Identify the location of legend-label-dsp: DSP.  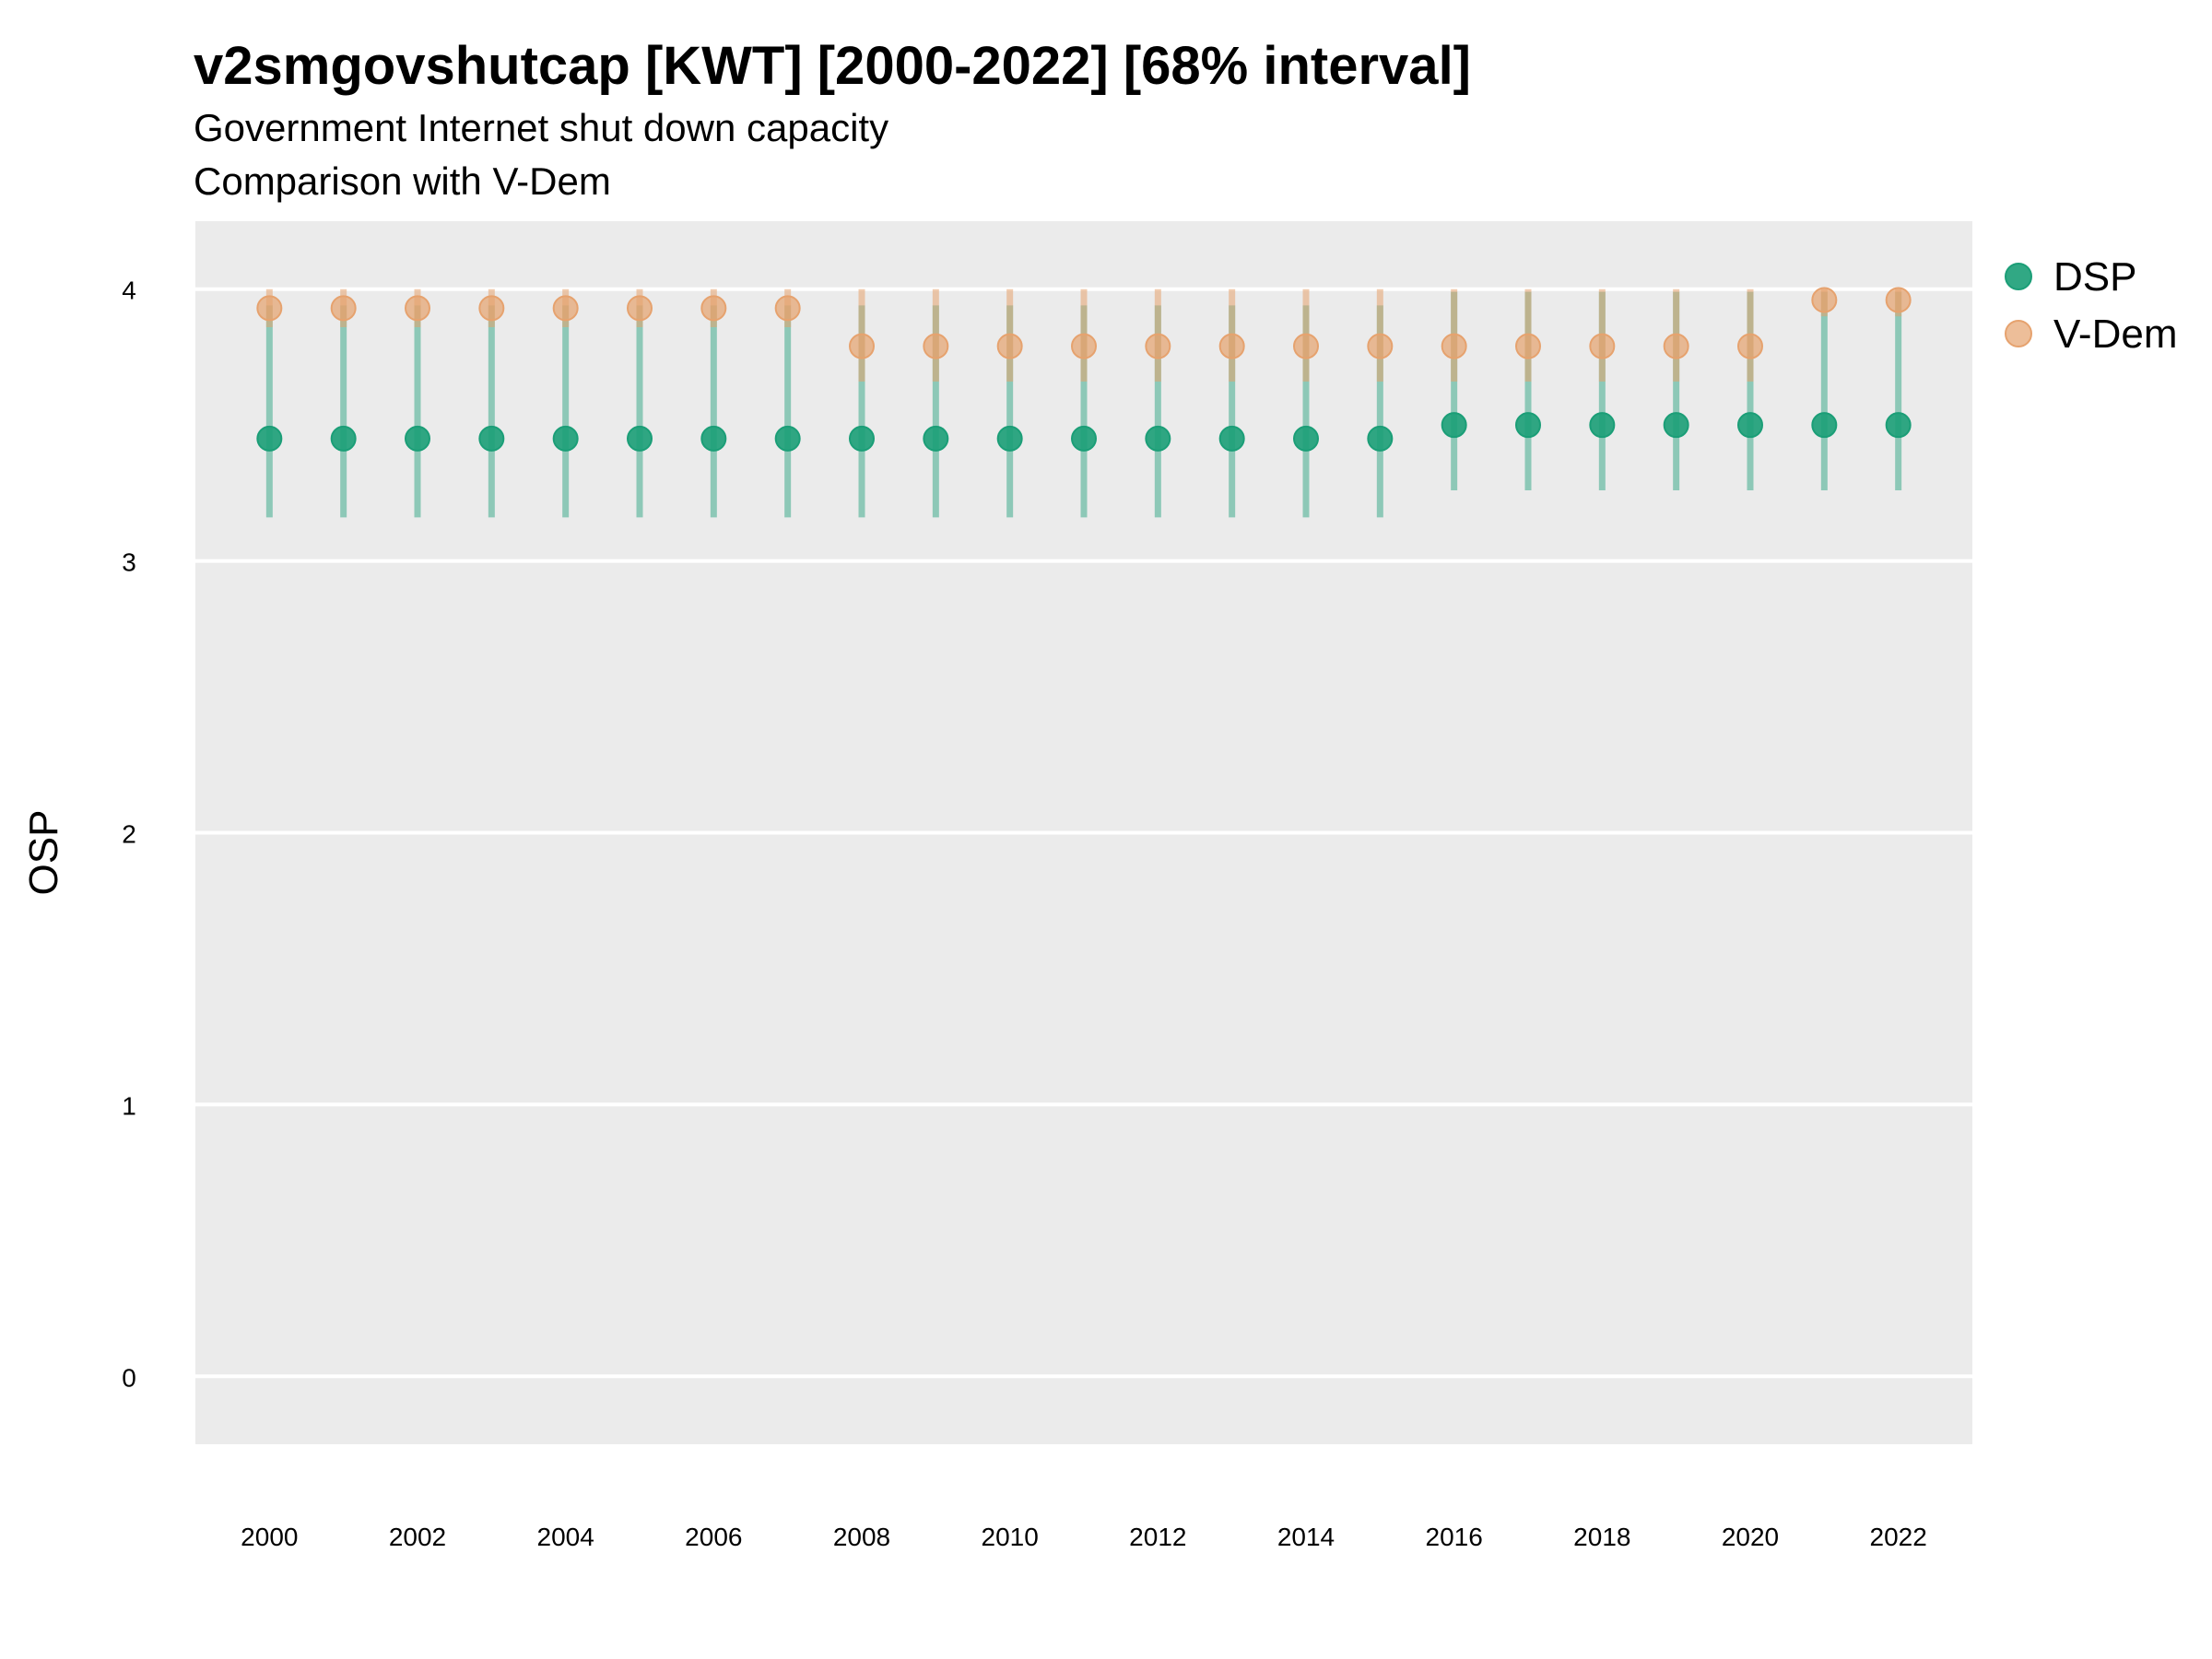
(2094, 277).